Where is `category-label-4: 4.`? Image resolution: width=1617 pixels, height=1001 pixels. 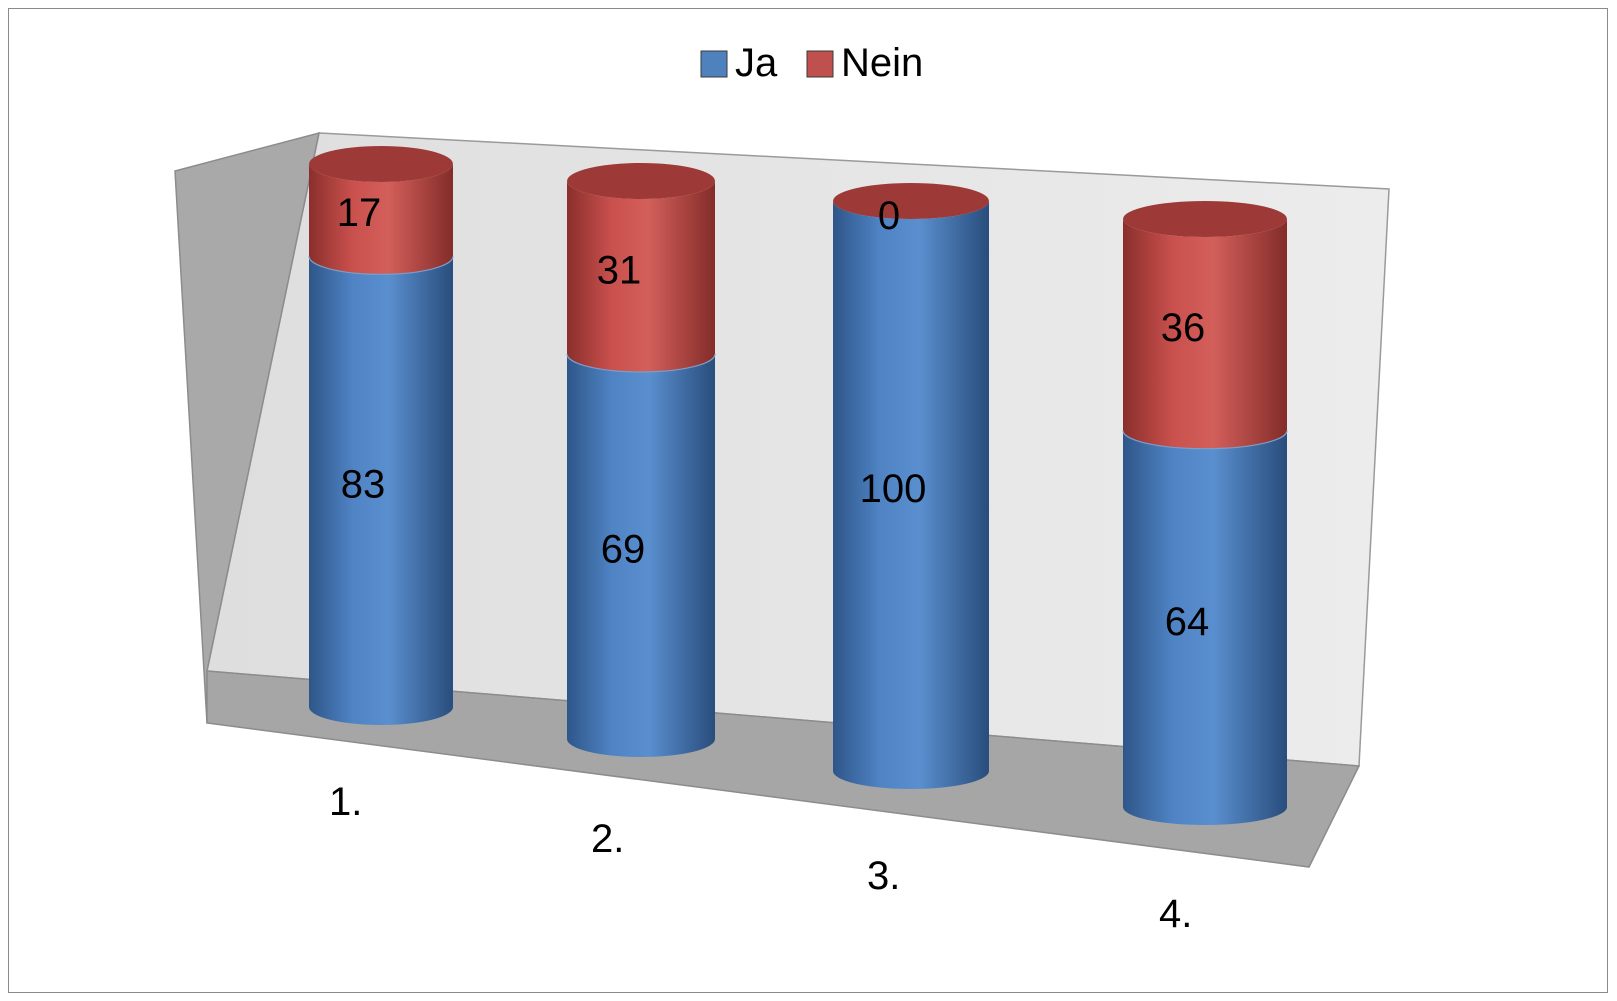 category-label-4: 4. is located at coordinates (1175, 914).